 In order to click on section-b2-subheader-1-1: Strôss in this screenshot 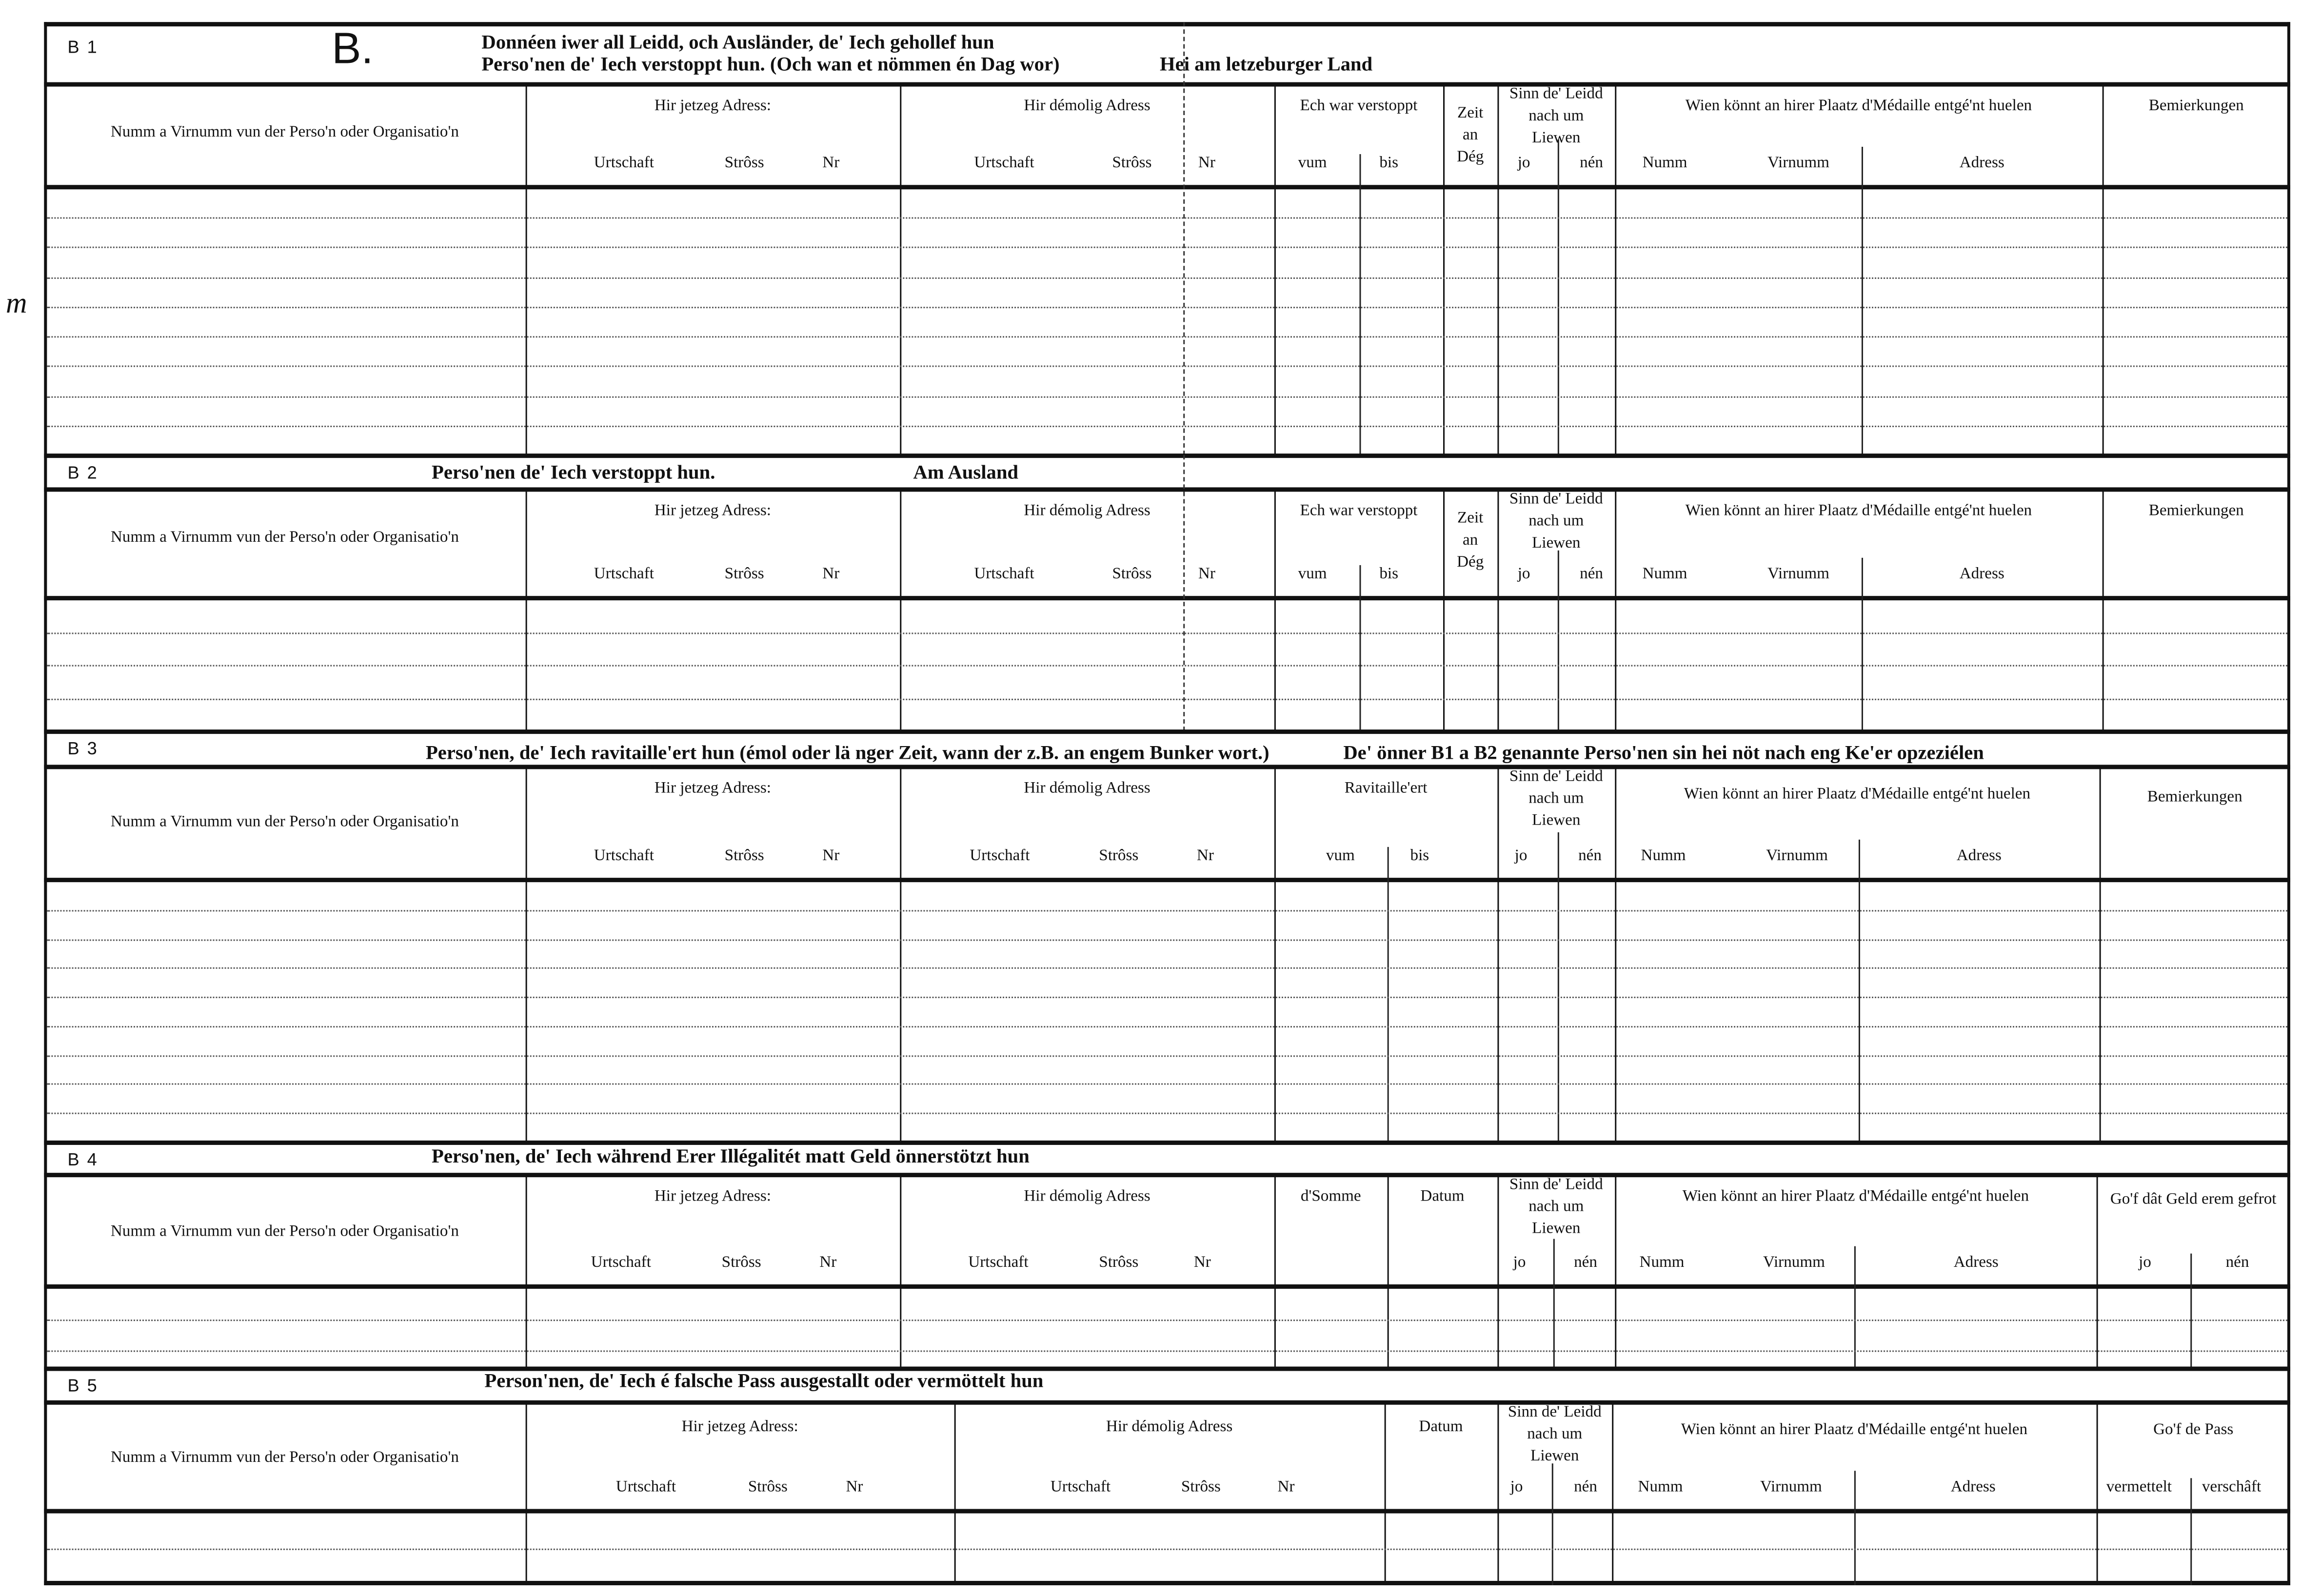, I will do `click(744, 574)`.